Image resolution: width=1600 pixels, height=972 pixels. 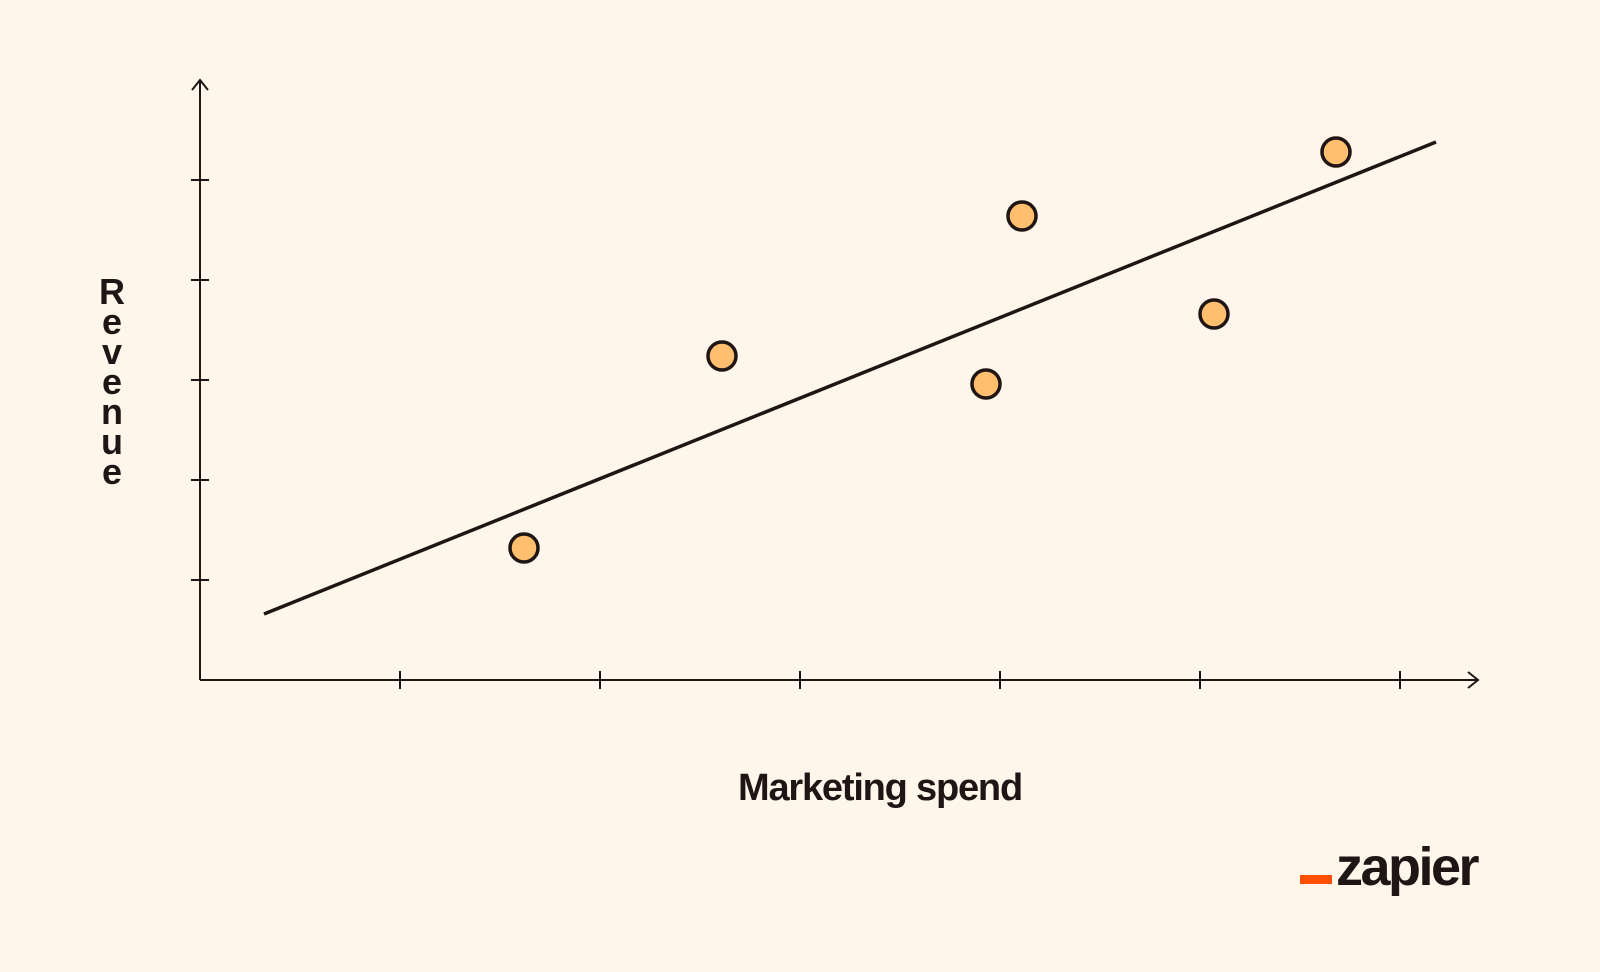 What do you see at coordinates (1408, 867) in the screenshot?
I see `logo-text: zapier` at bounding box center [1408, 867].